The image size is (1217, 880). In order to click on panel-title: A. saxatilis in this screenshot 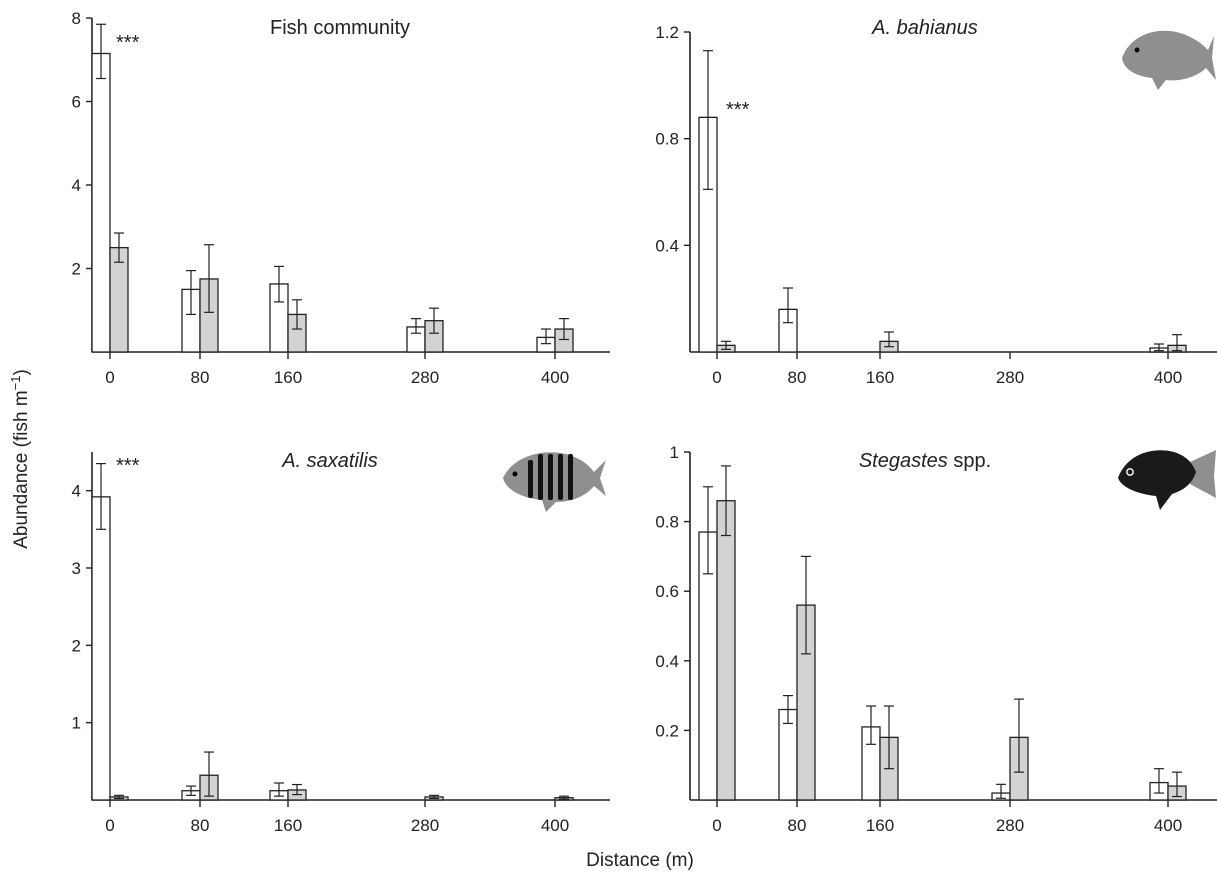, I will do `click(329, 461)`.